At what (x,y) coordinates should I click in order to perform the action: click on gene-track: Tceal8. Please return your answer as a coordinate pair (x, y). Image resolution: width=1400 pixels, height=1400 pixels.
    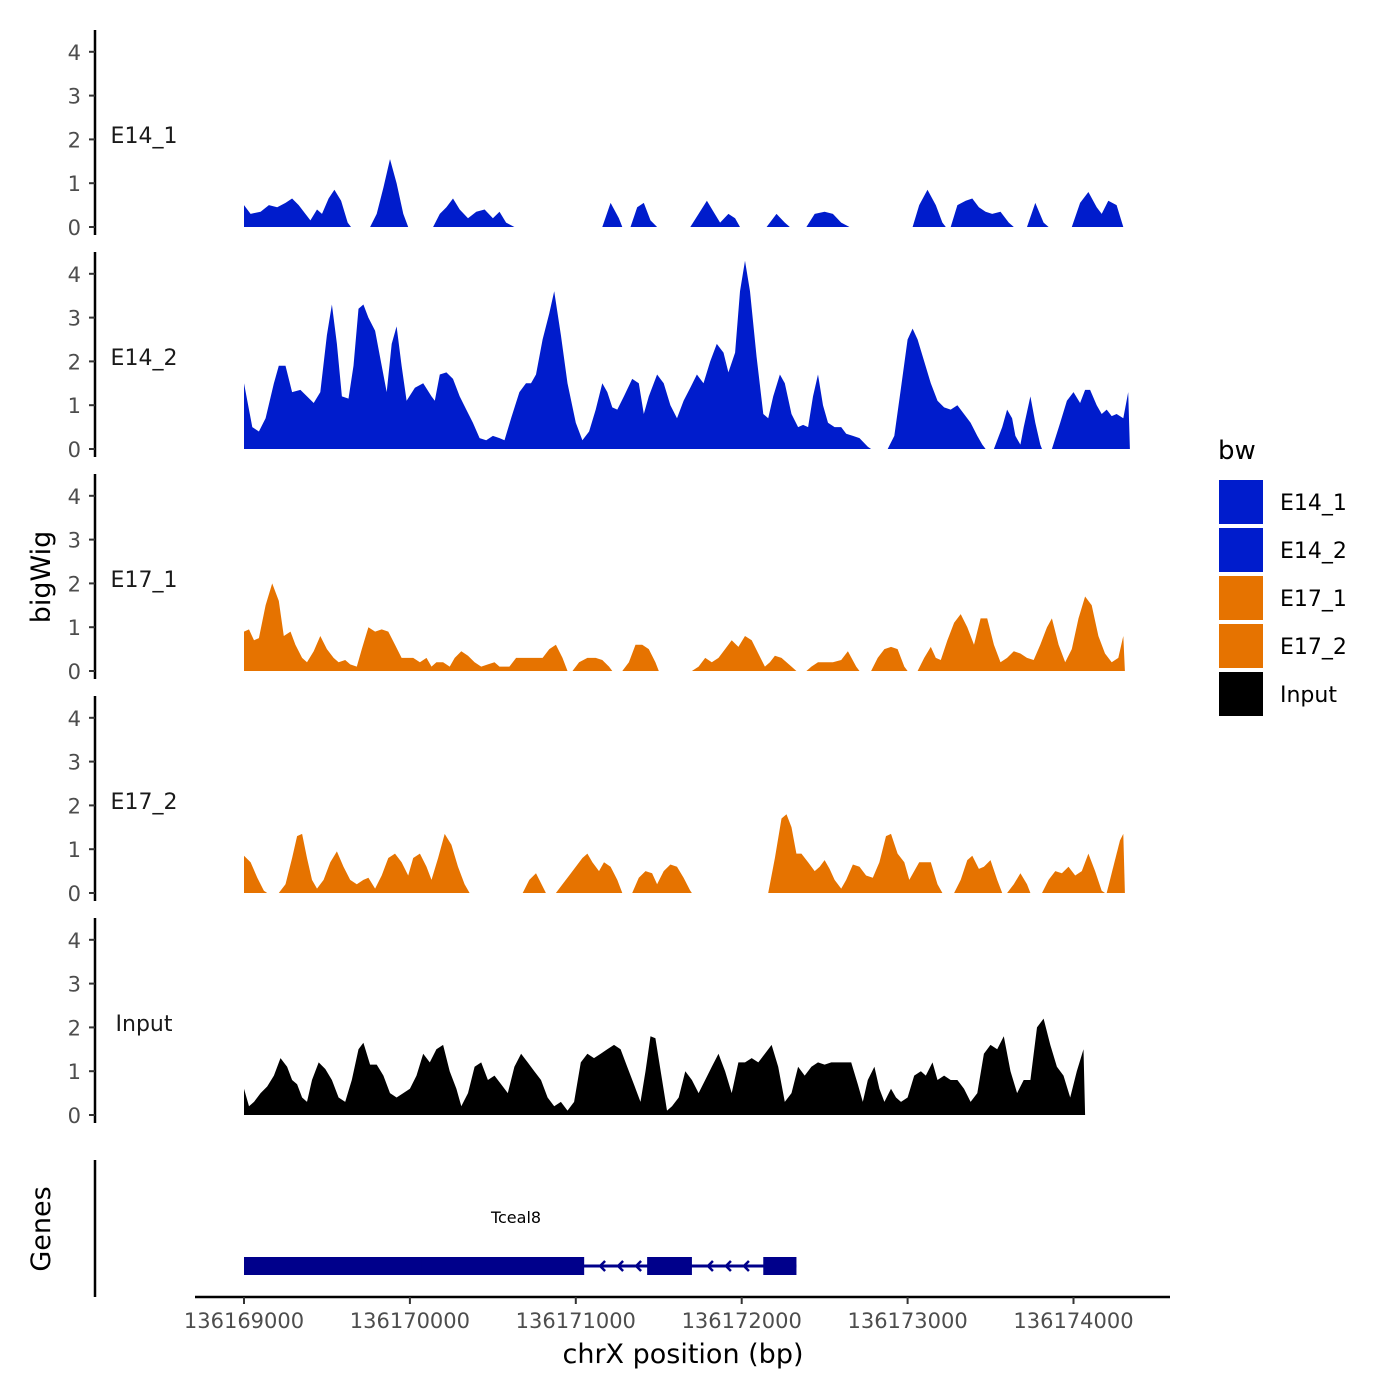
    Looking at the image, I should click on (445, 1228).